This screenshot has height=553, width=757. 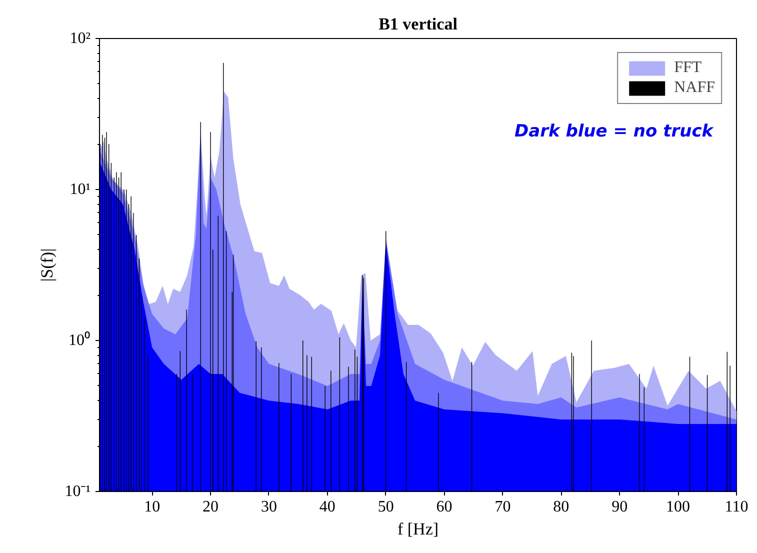 What do you see at coordinates (77, 491) in the screenshot?
I see `y-tick-label: 10⁻¹` at bounding box center [77, 491].